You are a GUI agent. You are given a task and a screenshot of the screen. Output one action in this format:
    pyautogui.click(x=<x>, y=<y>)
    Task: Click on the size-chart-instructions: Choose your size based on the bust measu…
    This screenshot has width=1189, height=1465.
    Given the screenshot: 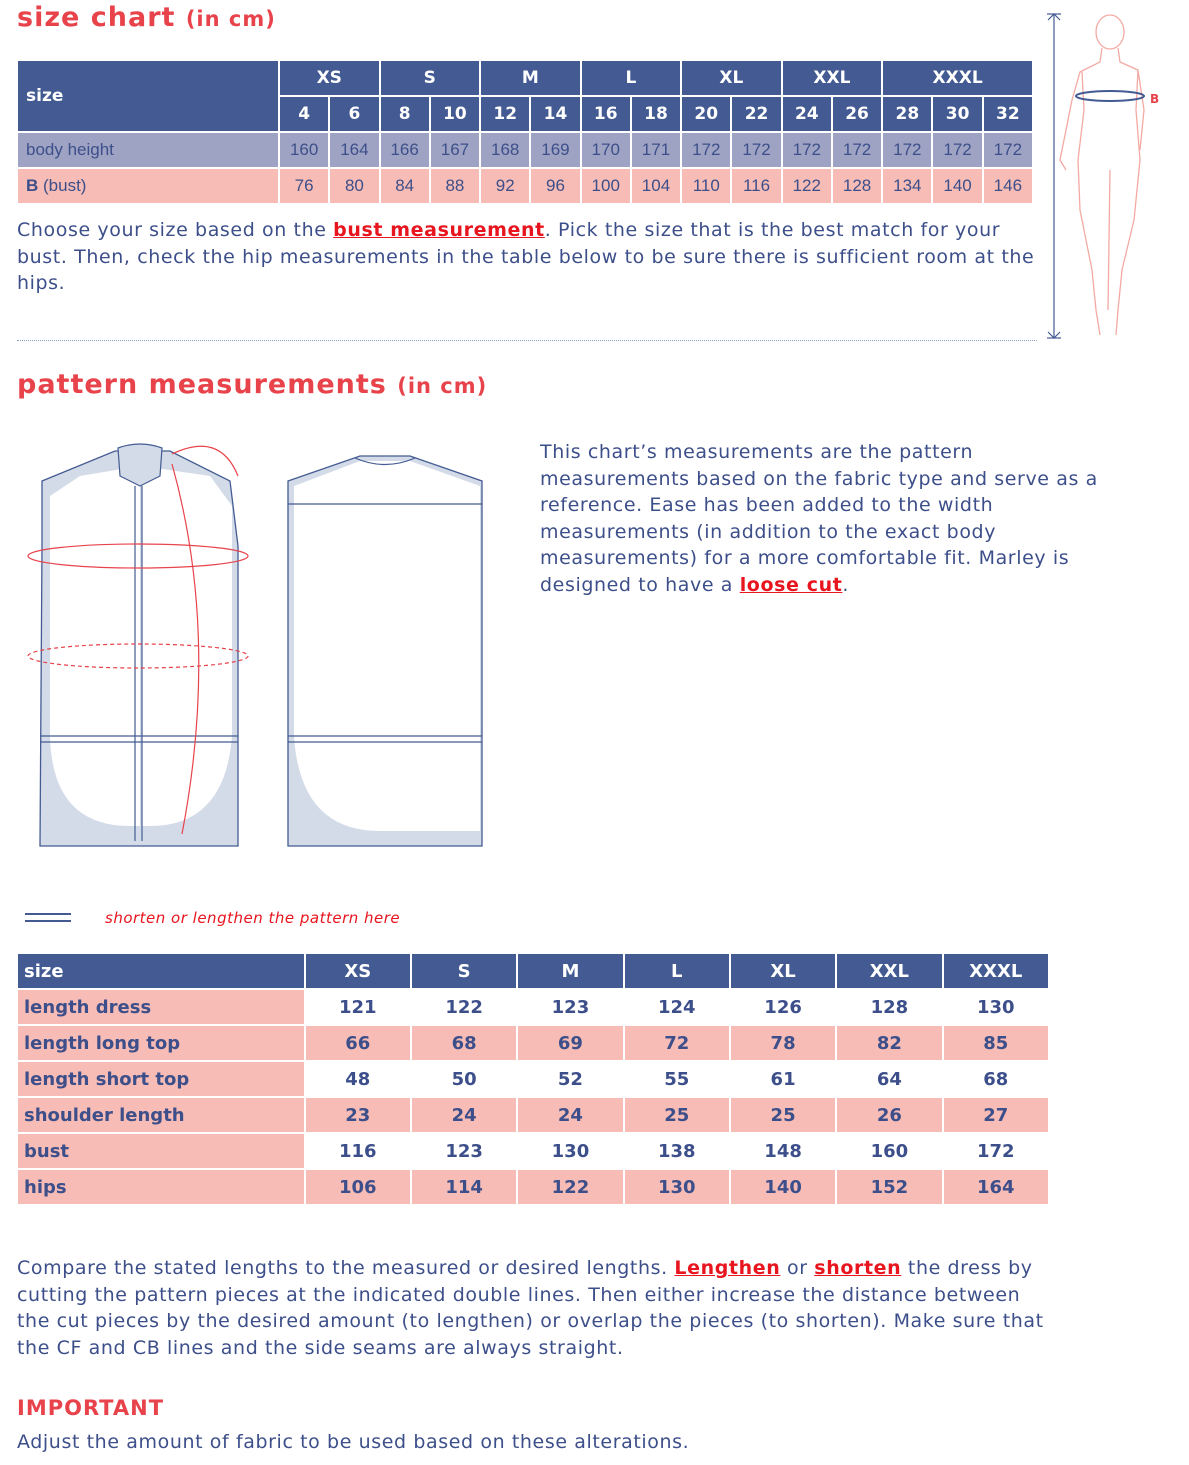 What is the action you would take?
    pyautogui.click(x=526, y=256)
    